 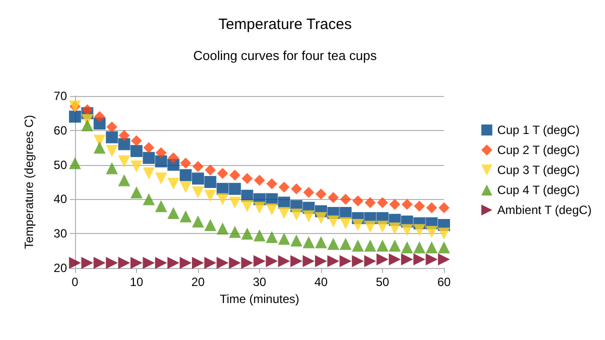 I want to click on x-tick-label: 10, so click(x=137, y=282).